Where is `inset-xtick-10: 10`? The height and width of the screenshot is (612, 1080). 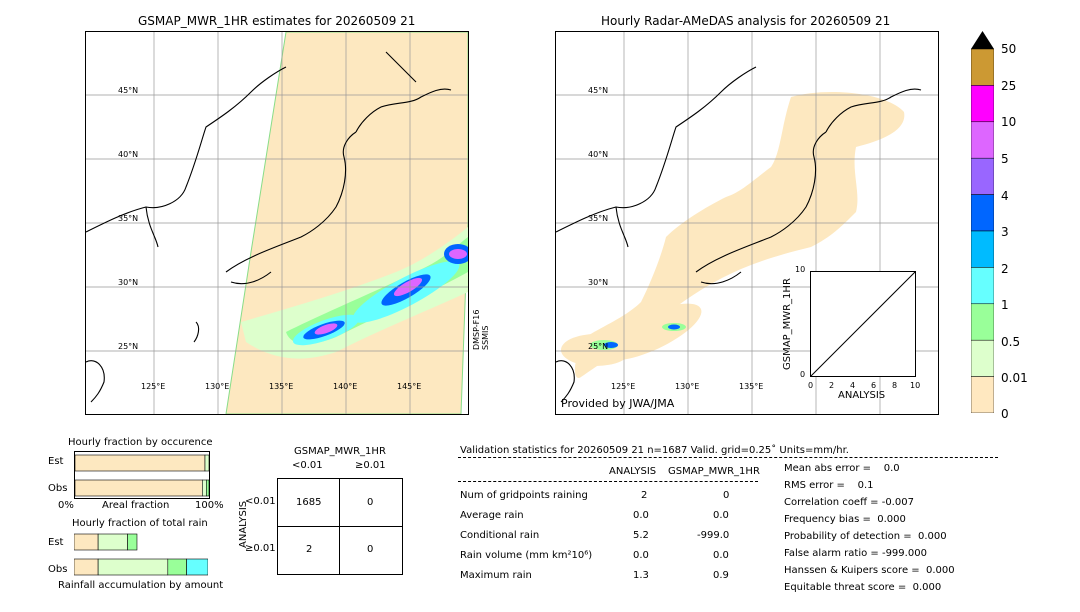
inset-xtick-10: 10 is located at coordinates (915, 385).